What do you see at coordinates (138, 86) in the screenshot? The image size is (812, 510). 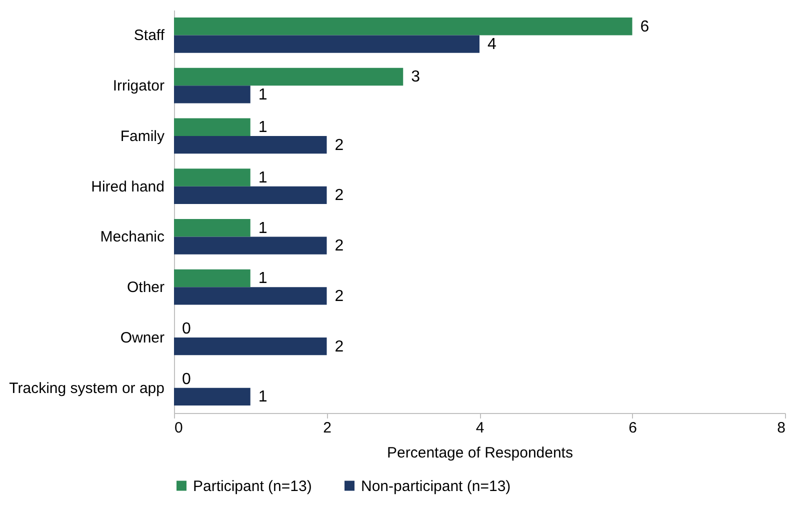 I see `y-tick-label: Irrigator` at bounding box center [138, 86].